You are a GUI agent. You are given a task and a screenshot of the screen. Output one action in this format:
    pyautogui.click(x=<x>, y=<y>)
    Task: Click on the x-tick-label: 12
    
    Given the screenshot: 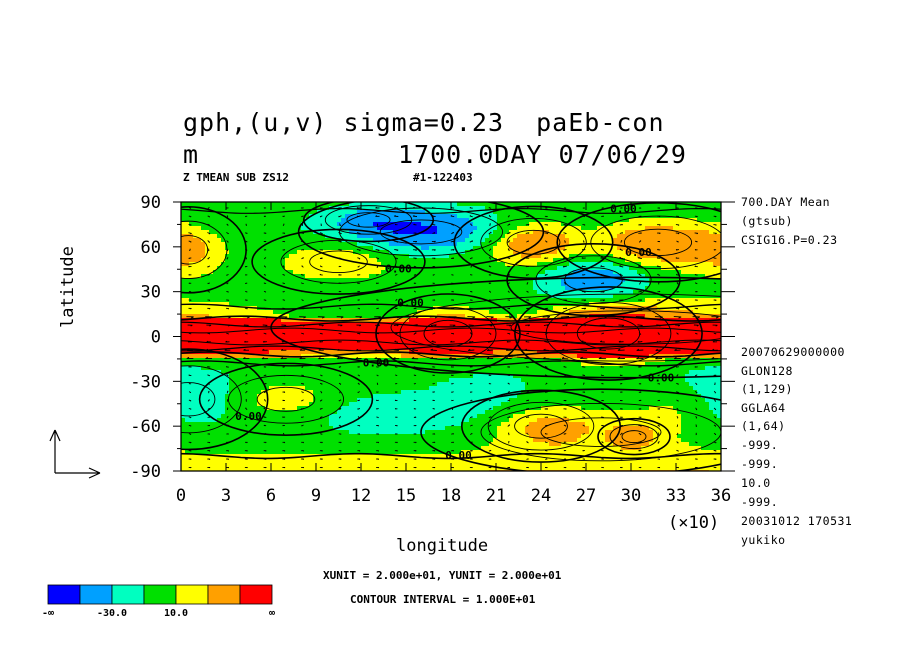 What is the action you would take?
    pyautogui.click(x=361, y=496)
    